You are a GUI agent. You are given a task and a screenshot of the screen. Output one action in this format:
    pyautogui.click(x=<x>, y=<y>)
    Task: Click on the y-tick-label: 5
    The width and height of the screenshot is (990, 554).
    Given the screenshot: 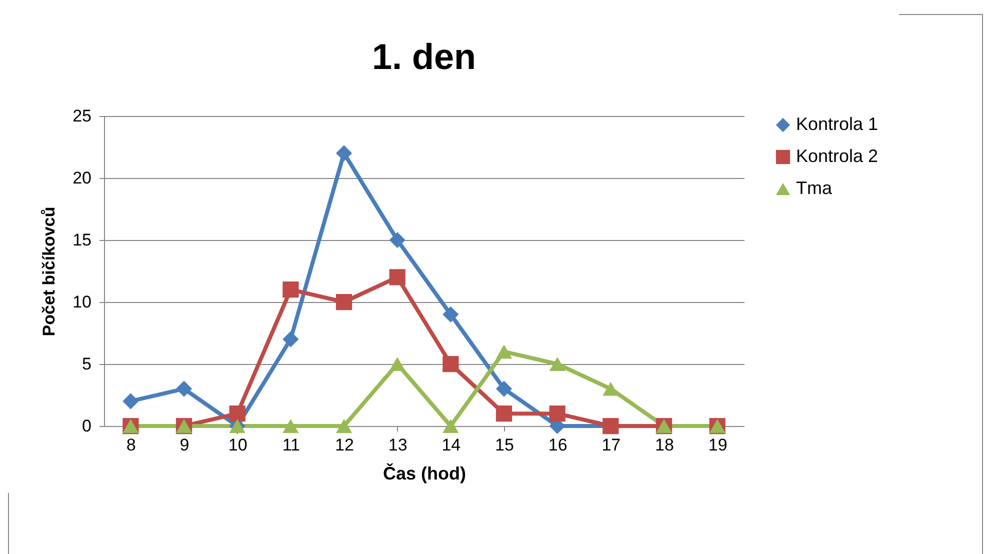 What is the action you would take?
    pyautogui.click(x=87, y=364)
    